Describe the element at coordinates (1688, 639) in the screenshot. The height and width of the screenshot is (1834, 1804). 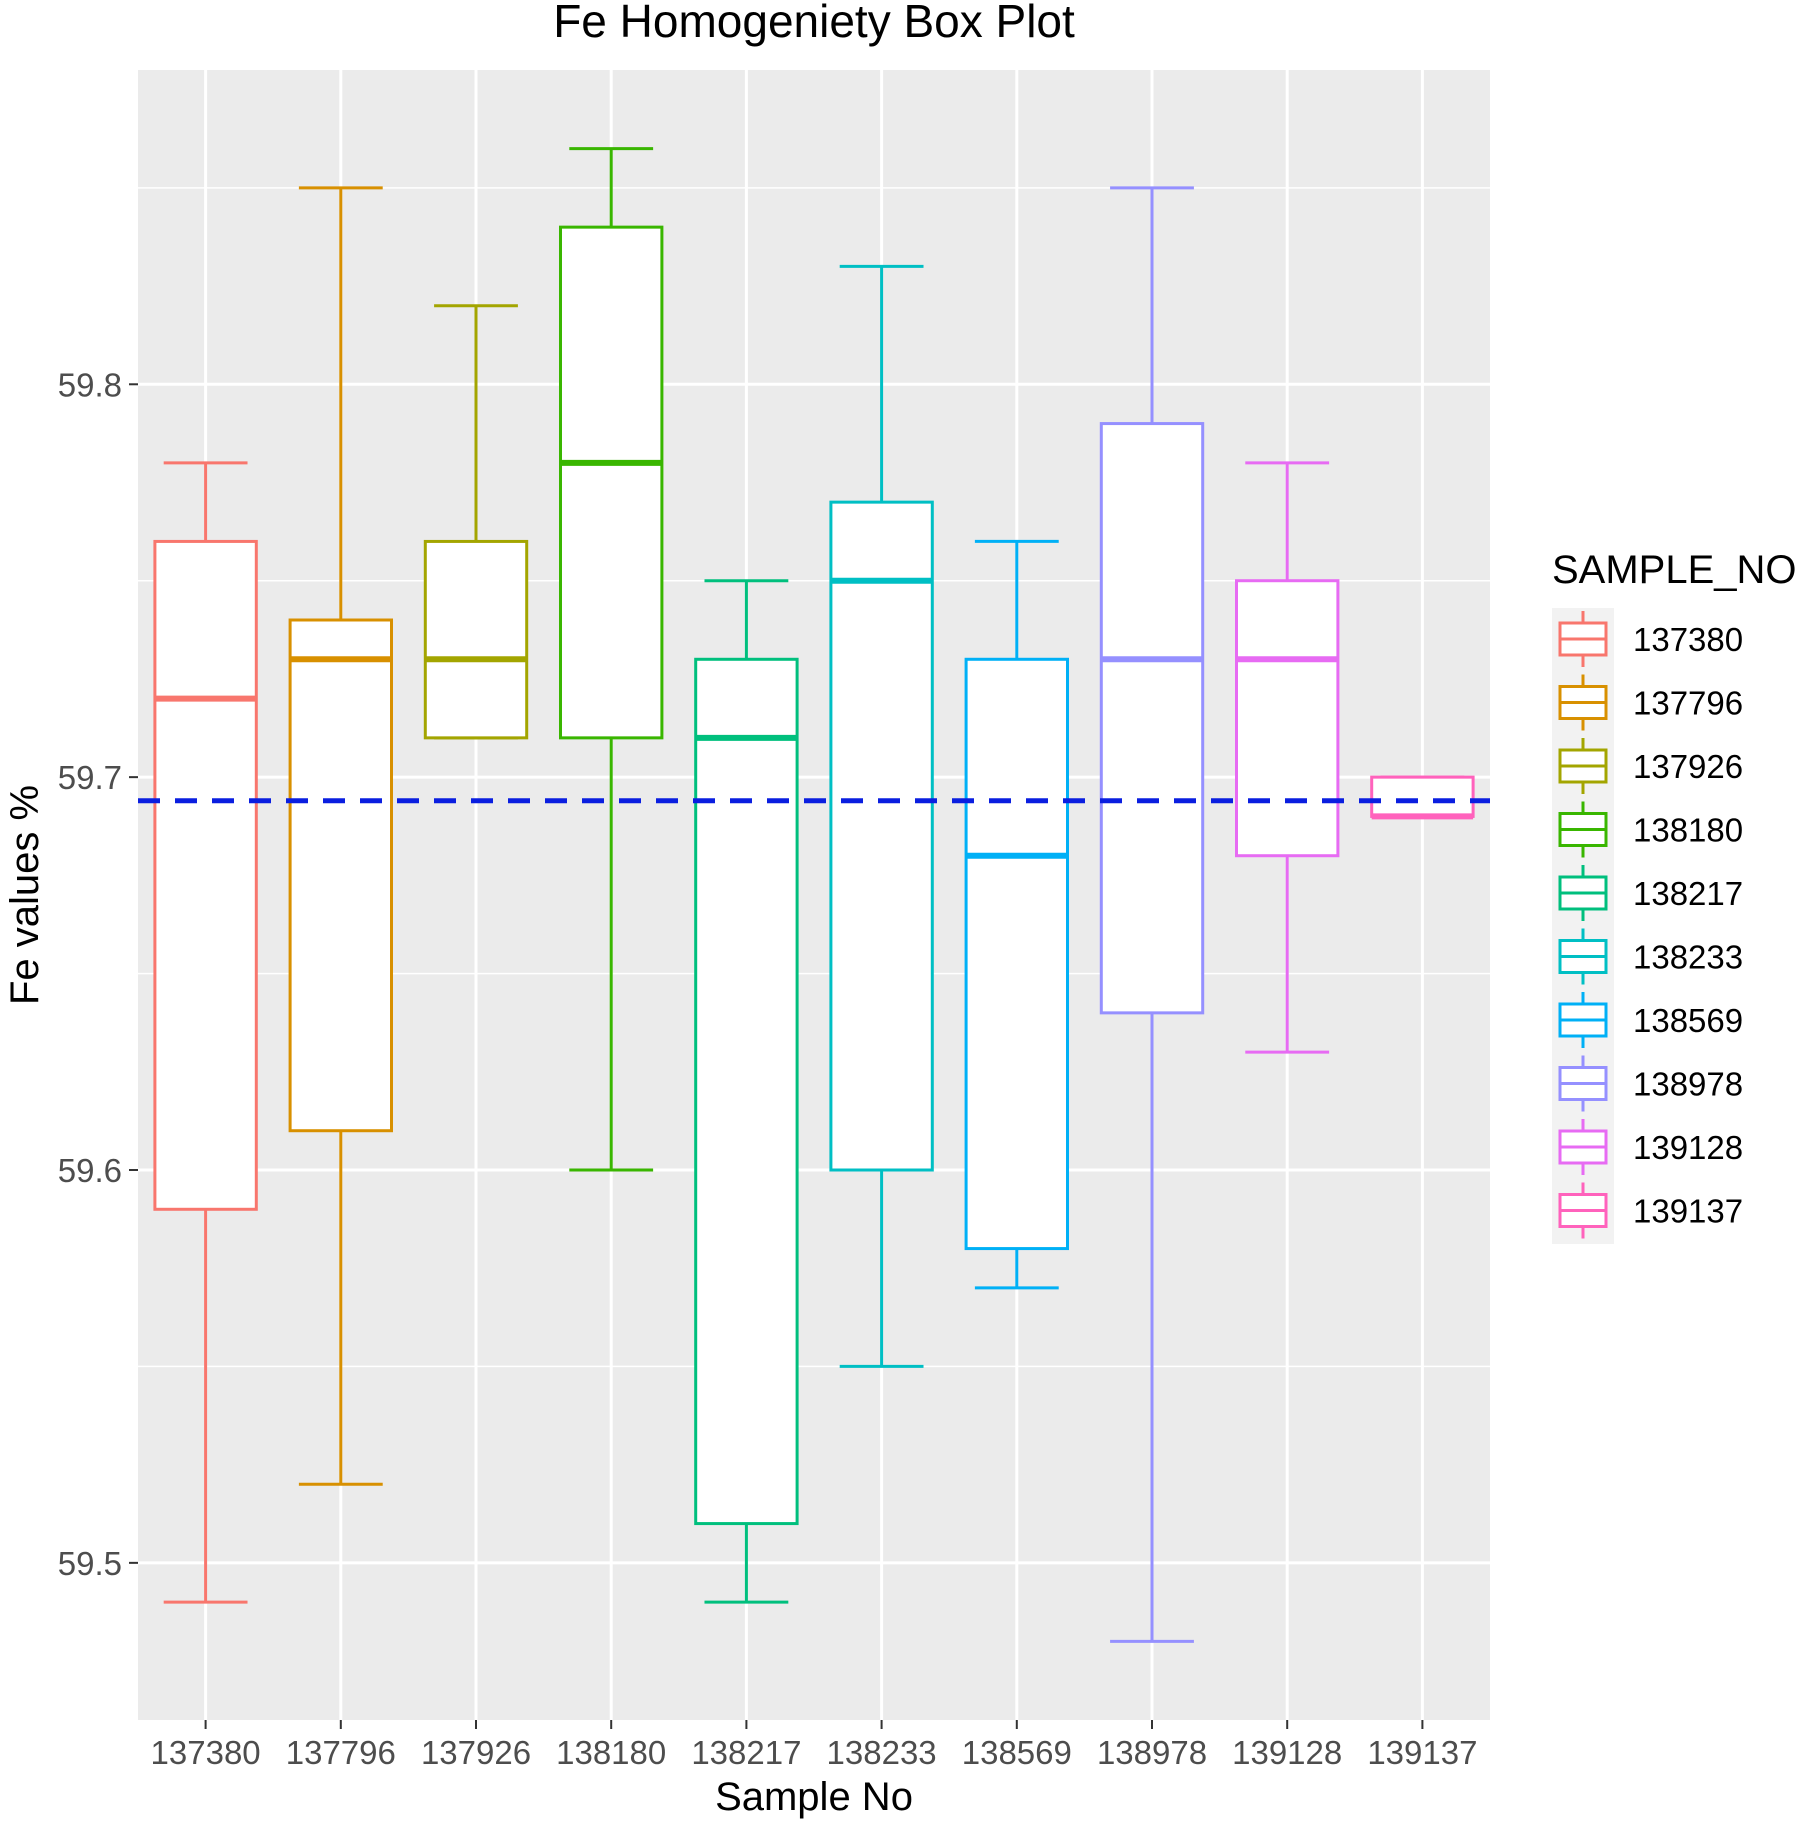
I see `legend-label: 137380` at that location.